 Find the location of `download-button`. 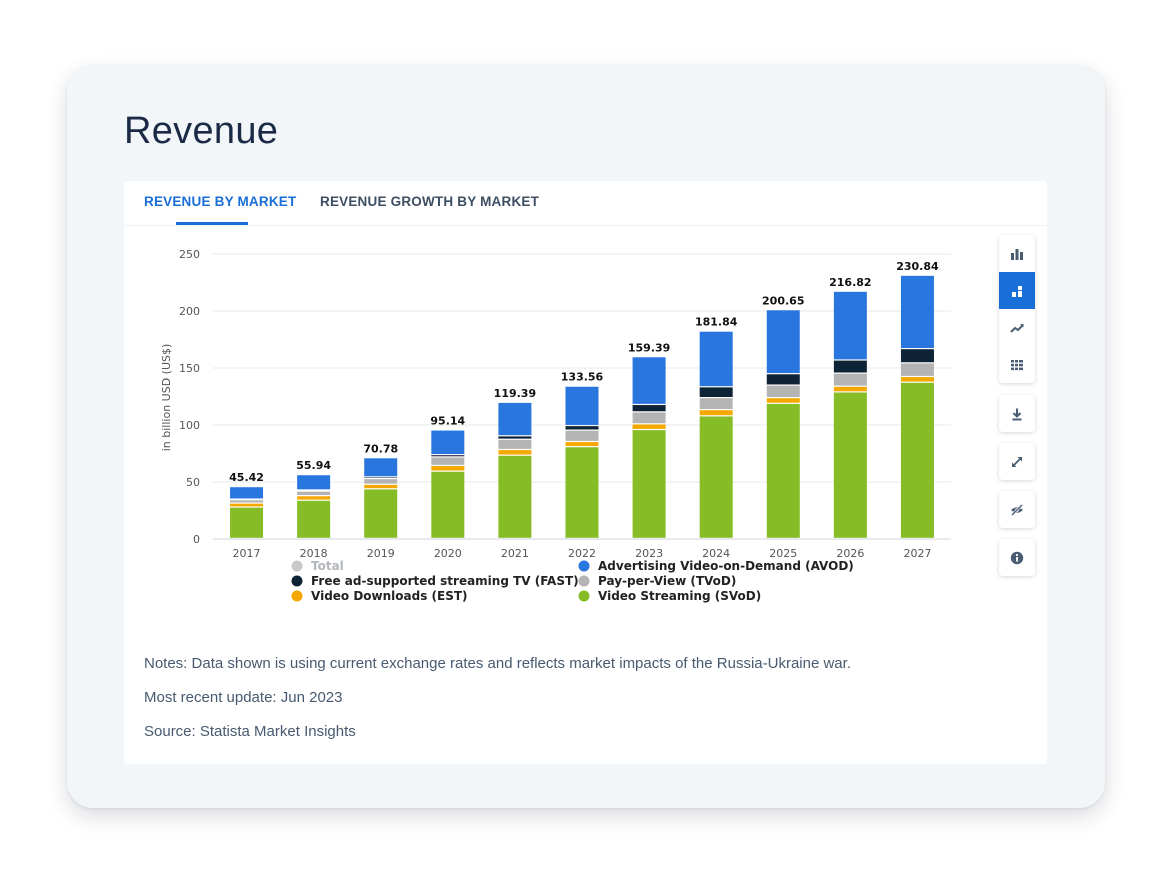

download-button is located at coordinates (1017, 413).